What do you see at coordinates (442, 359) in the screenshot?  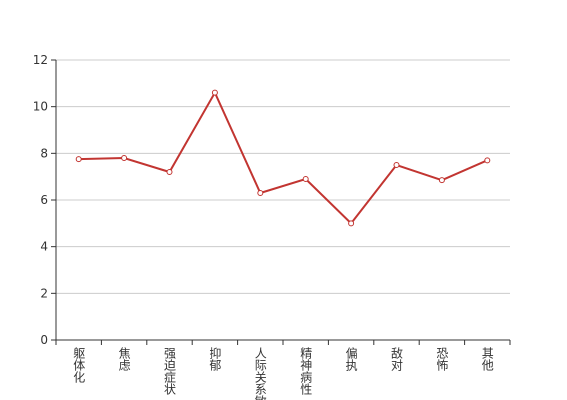 I see `x-tick-label: 恐怖` at bounding box center [442, 359].